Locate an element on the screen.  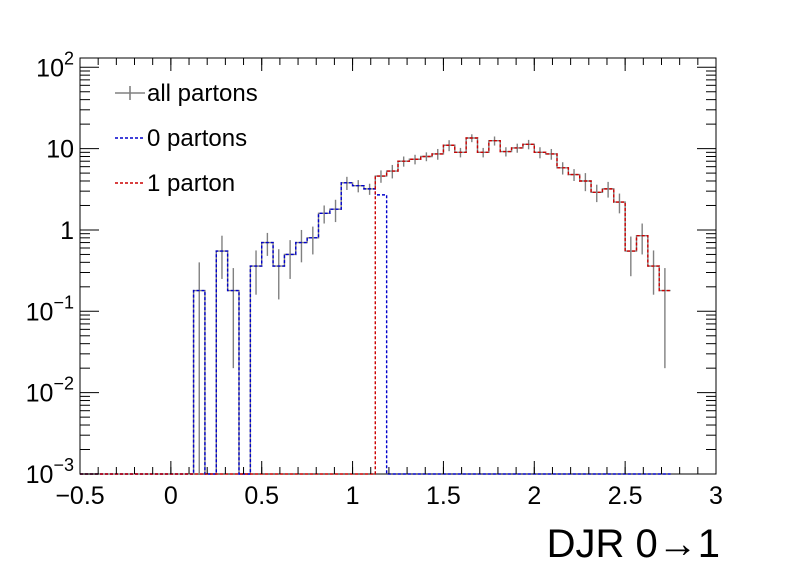
legend-label: all partons is located at coordinates (202, 93).